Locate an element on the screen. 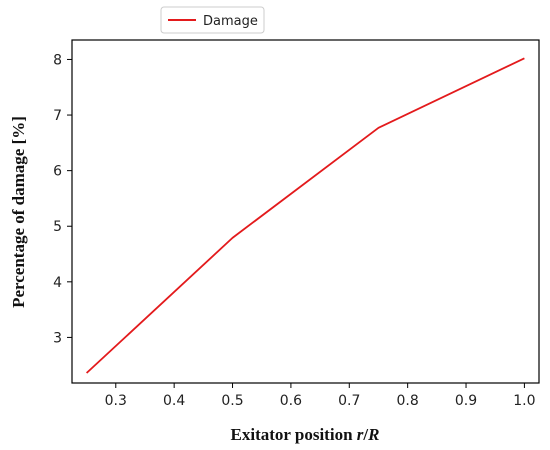  y-tick-label: 3 is located at coordinates (57, 338).